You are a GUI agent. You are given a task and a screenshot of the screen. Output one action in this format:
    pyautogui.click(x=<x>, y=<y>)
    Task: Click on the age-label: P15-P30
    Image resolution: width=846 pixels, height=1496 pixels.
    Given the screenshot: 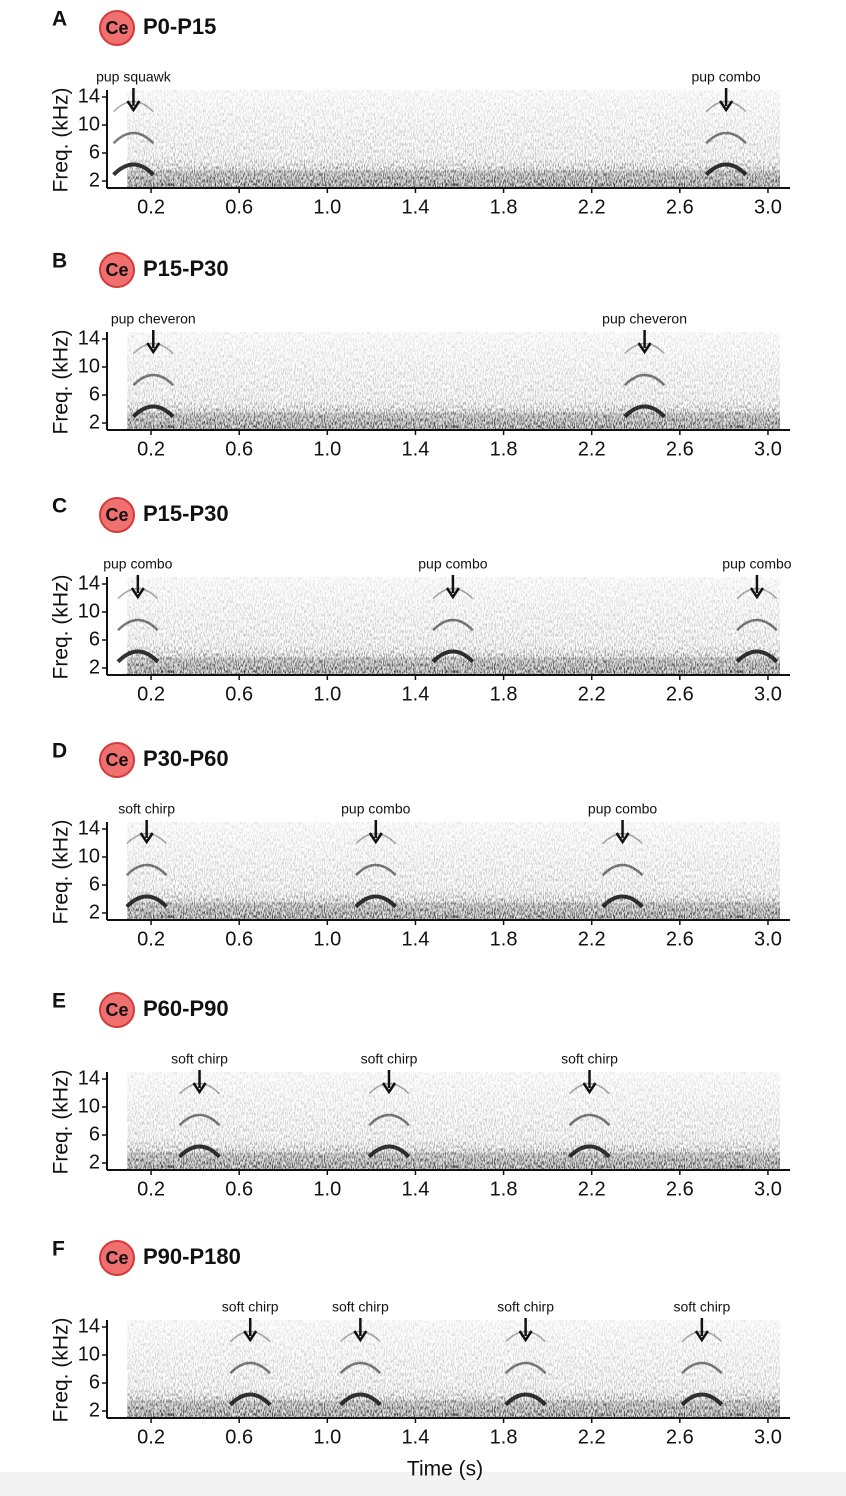 What is the action you would take?
    pyautogui.click(x=186, y=513)
    